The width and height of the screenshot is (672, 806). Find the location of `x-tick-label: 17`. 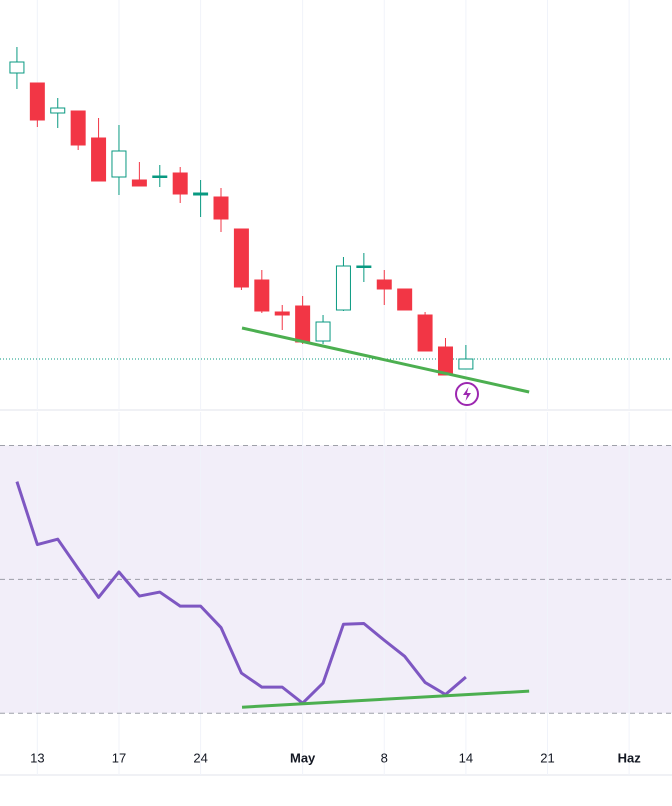

x-tick-label: 17 is located at coordinates (119, 757).